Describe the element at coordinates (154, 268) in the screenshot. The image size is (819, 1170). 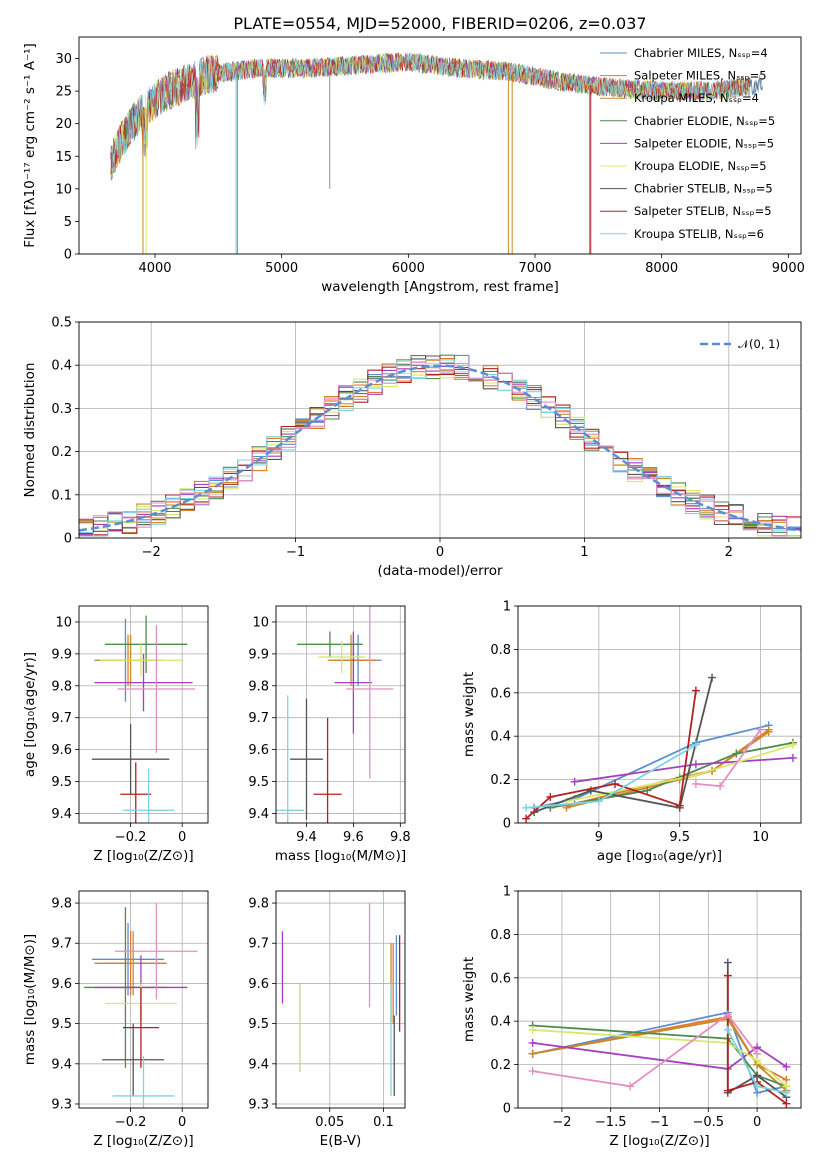
I see `x-tick-label: 4000` at that location.